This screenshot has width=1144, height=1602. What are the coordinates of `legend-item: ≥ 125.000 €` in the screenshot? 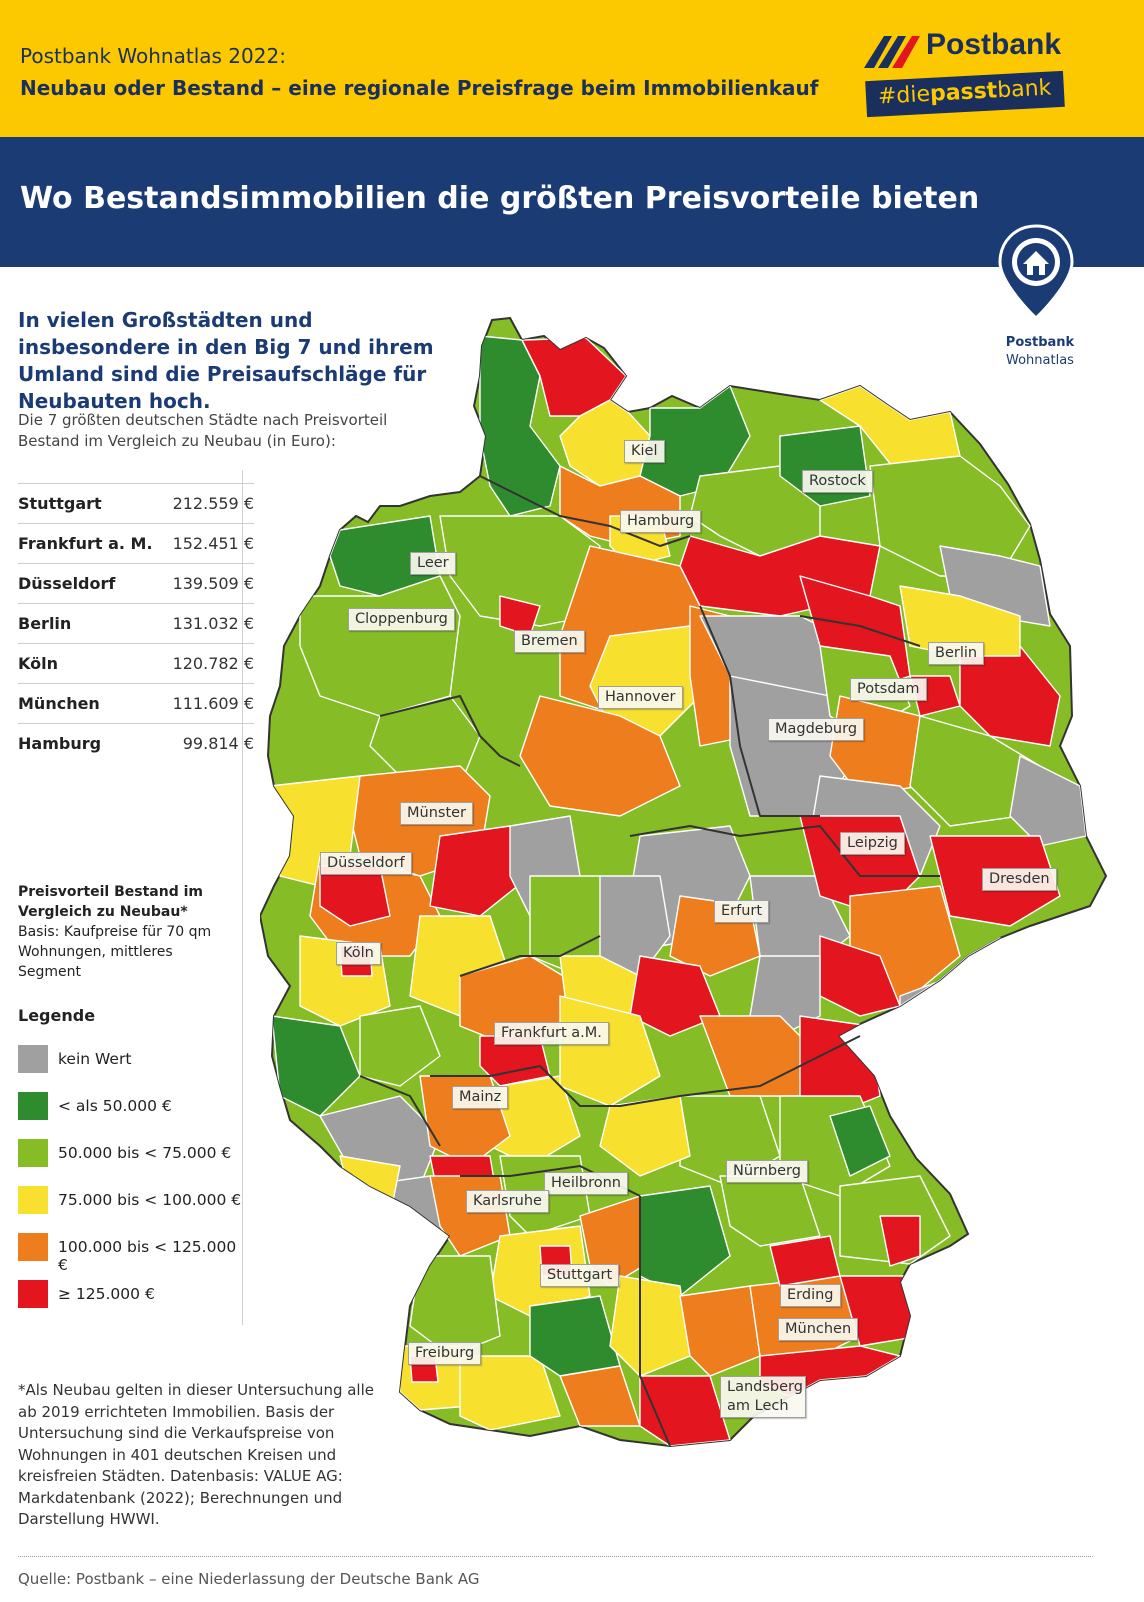 It's located at (131, 1294).